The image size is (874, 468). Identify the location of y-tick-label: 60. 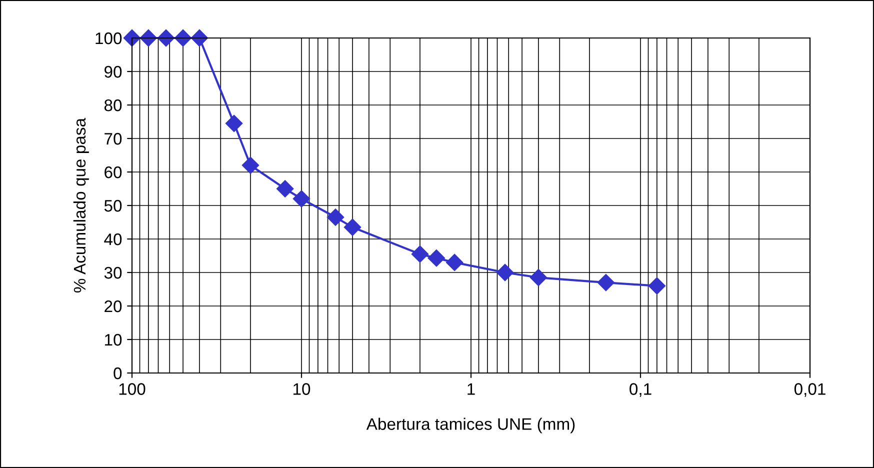
(113, 172).